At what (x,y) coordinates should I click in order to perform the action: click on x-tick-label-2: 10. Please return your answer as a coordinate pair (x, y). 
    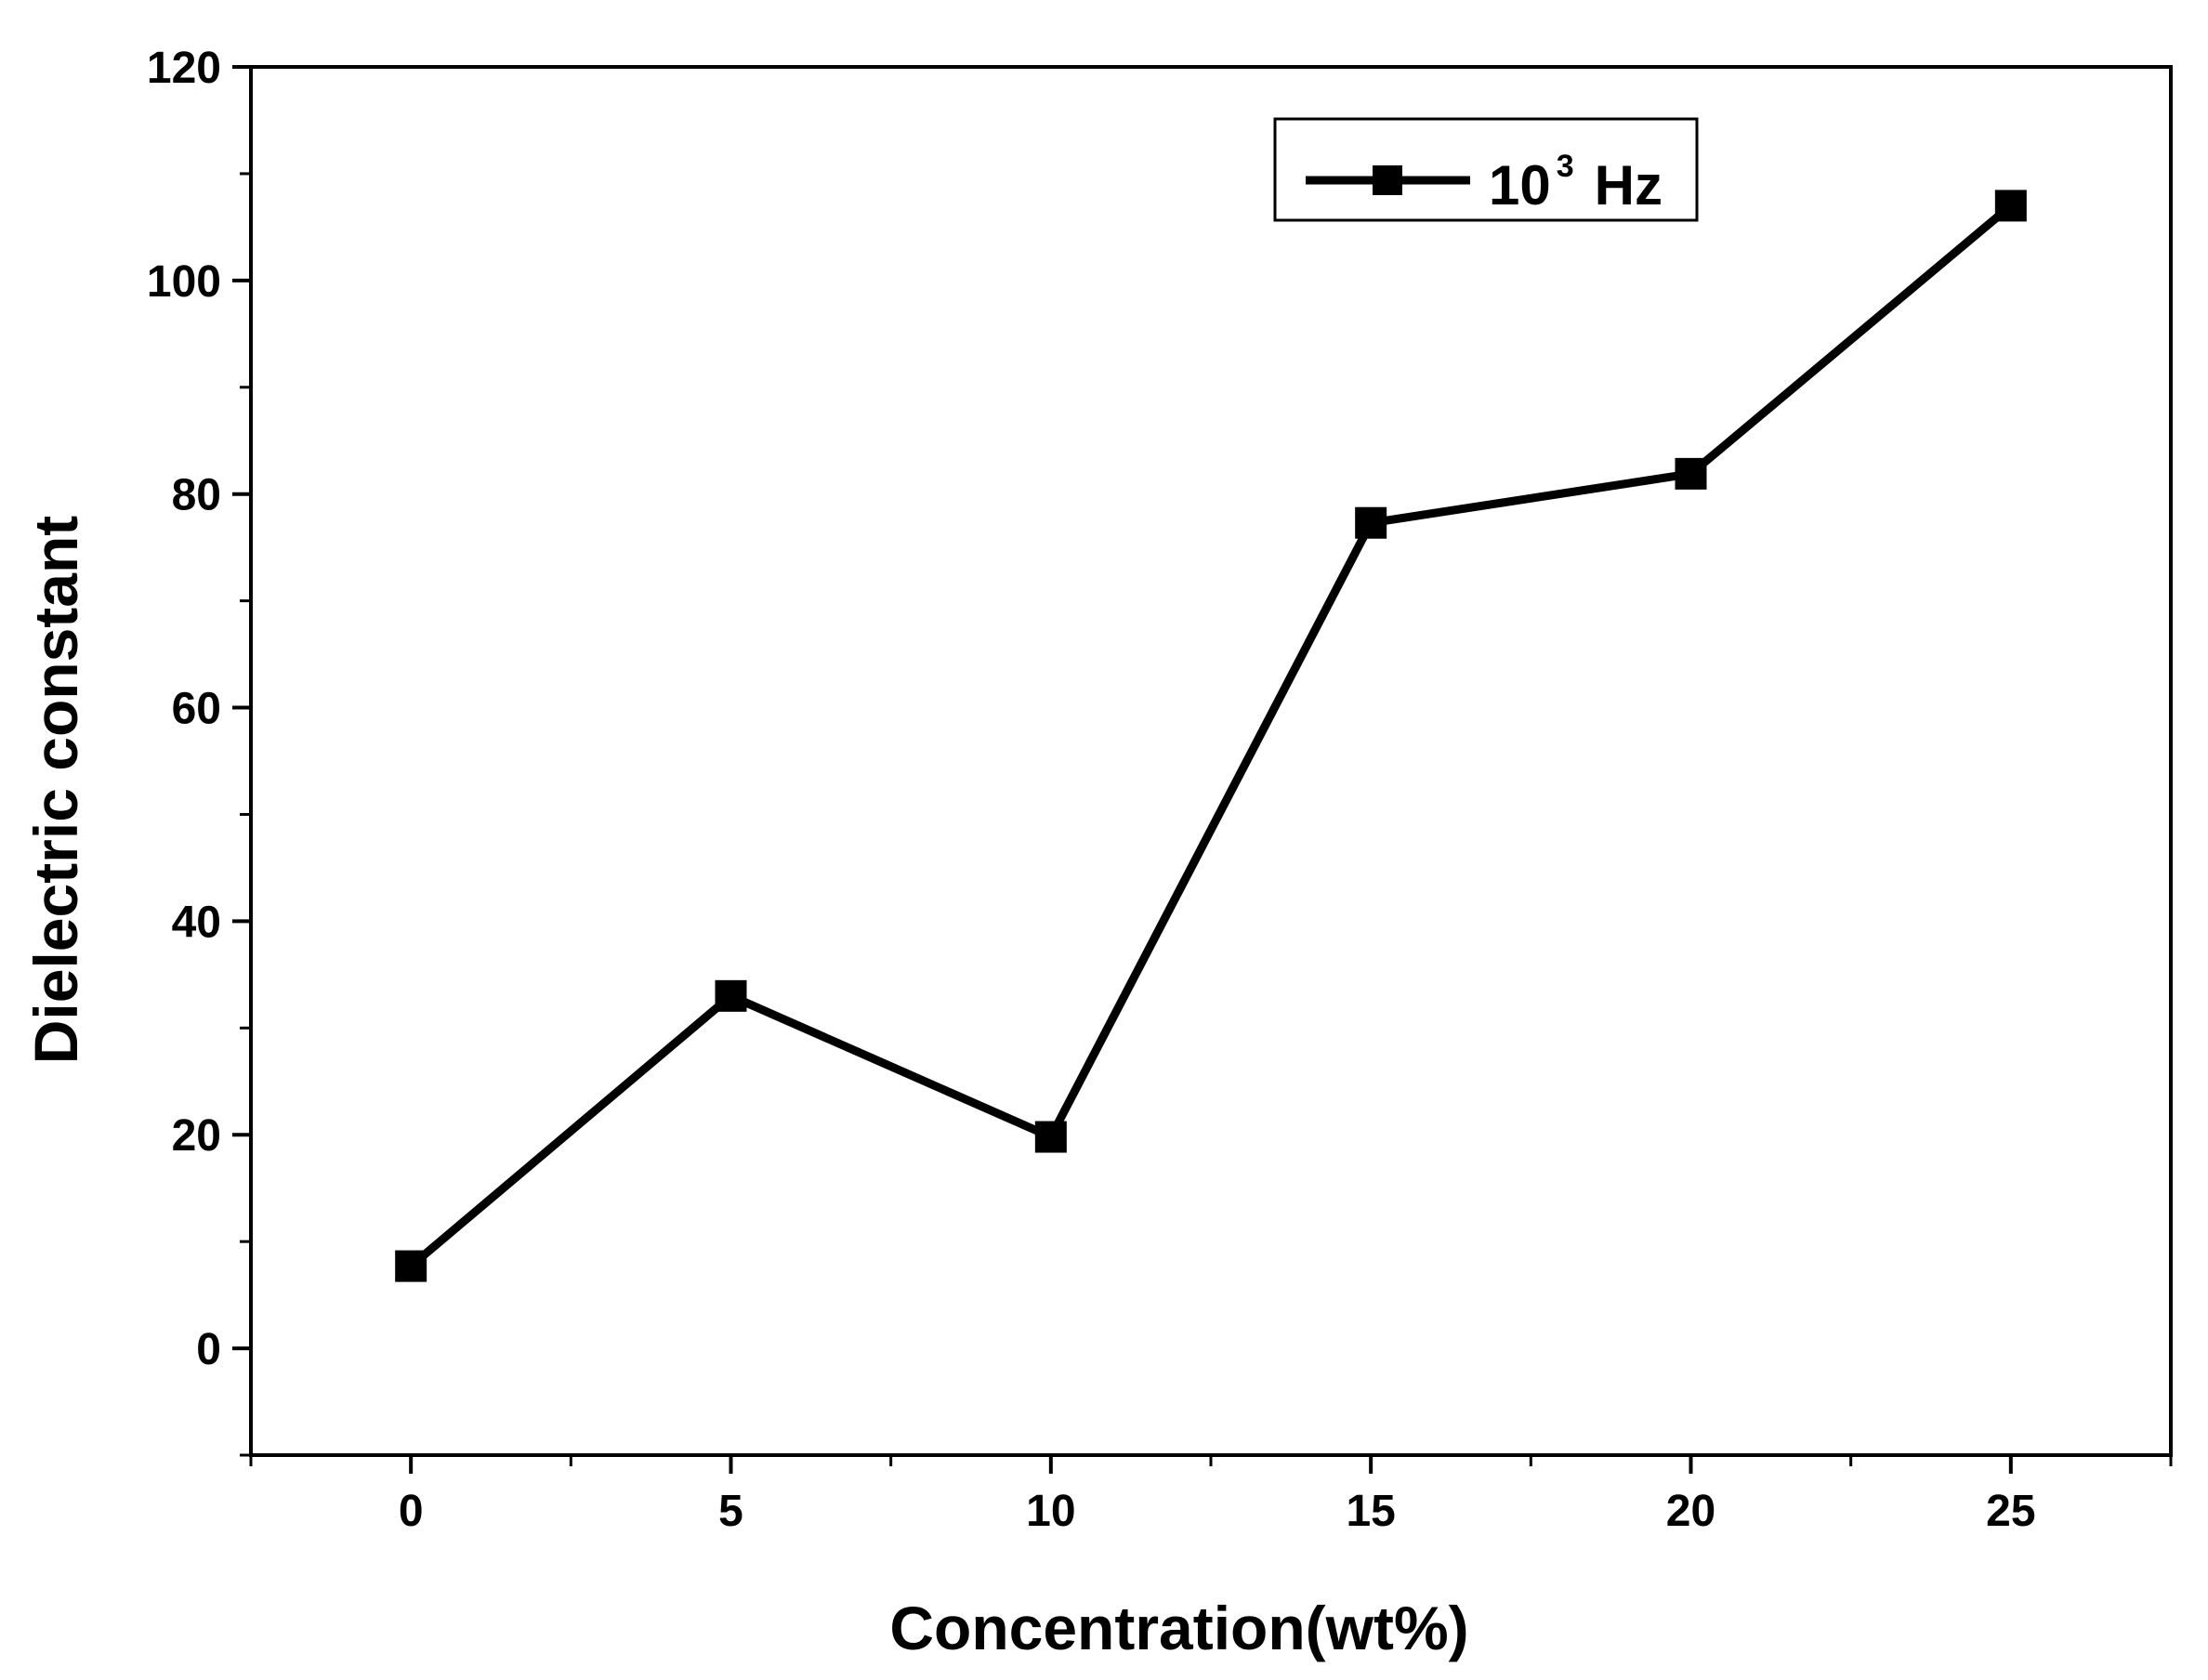
    Looking at the image, I should click on (1050, 1511).